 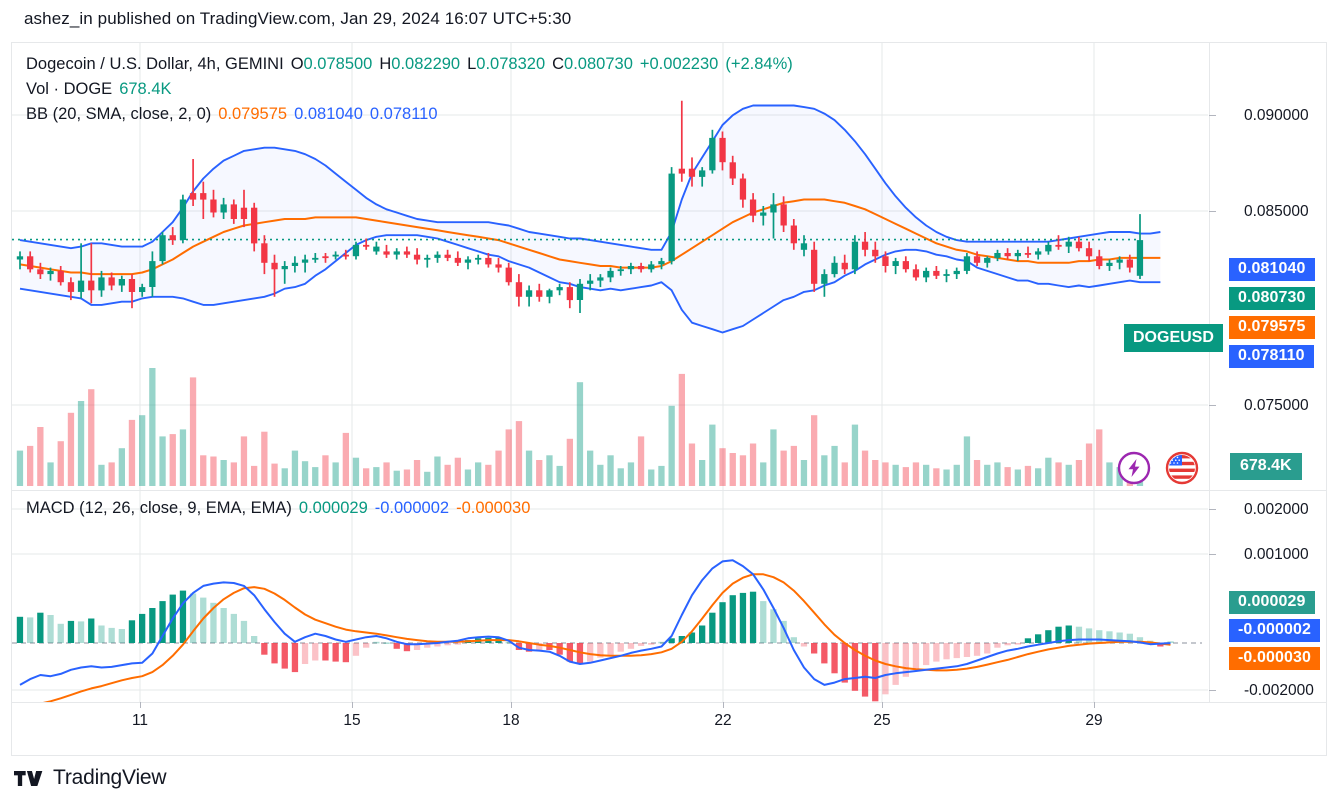 What do you see at coordinates (511, 64) in the screenshot?
I see `legend-low-value: 0.078320` at bounding box center [511, 64].